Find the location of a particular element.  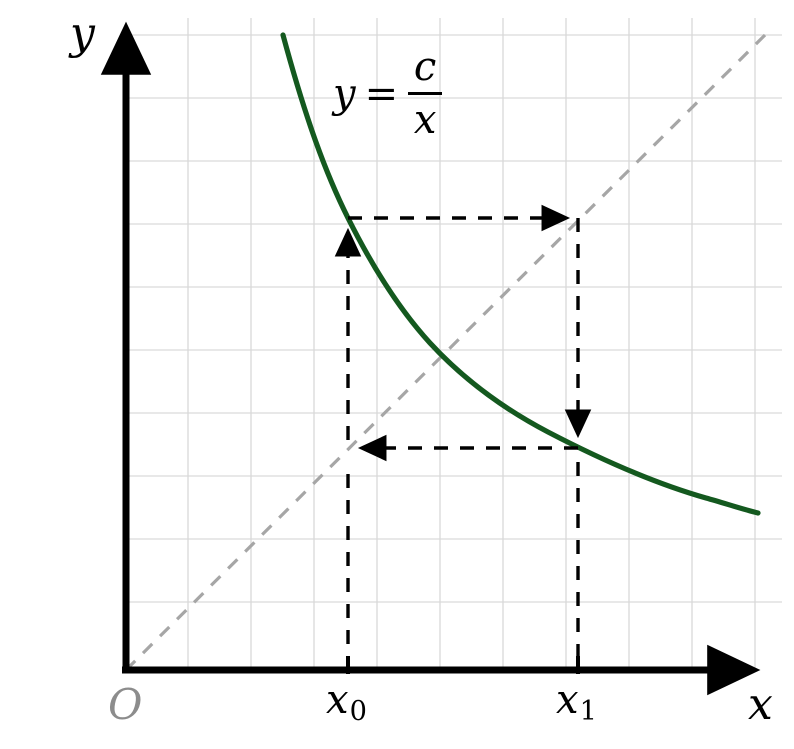

equation-fraction: c x is located at coordinates (425, 93).